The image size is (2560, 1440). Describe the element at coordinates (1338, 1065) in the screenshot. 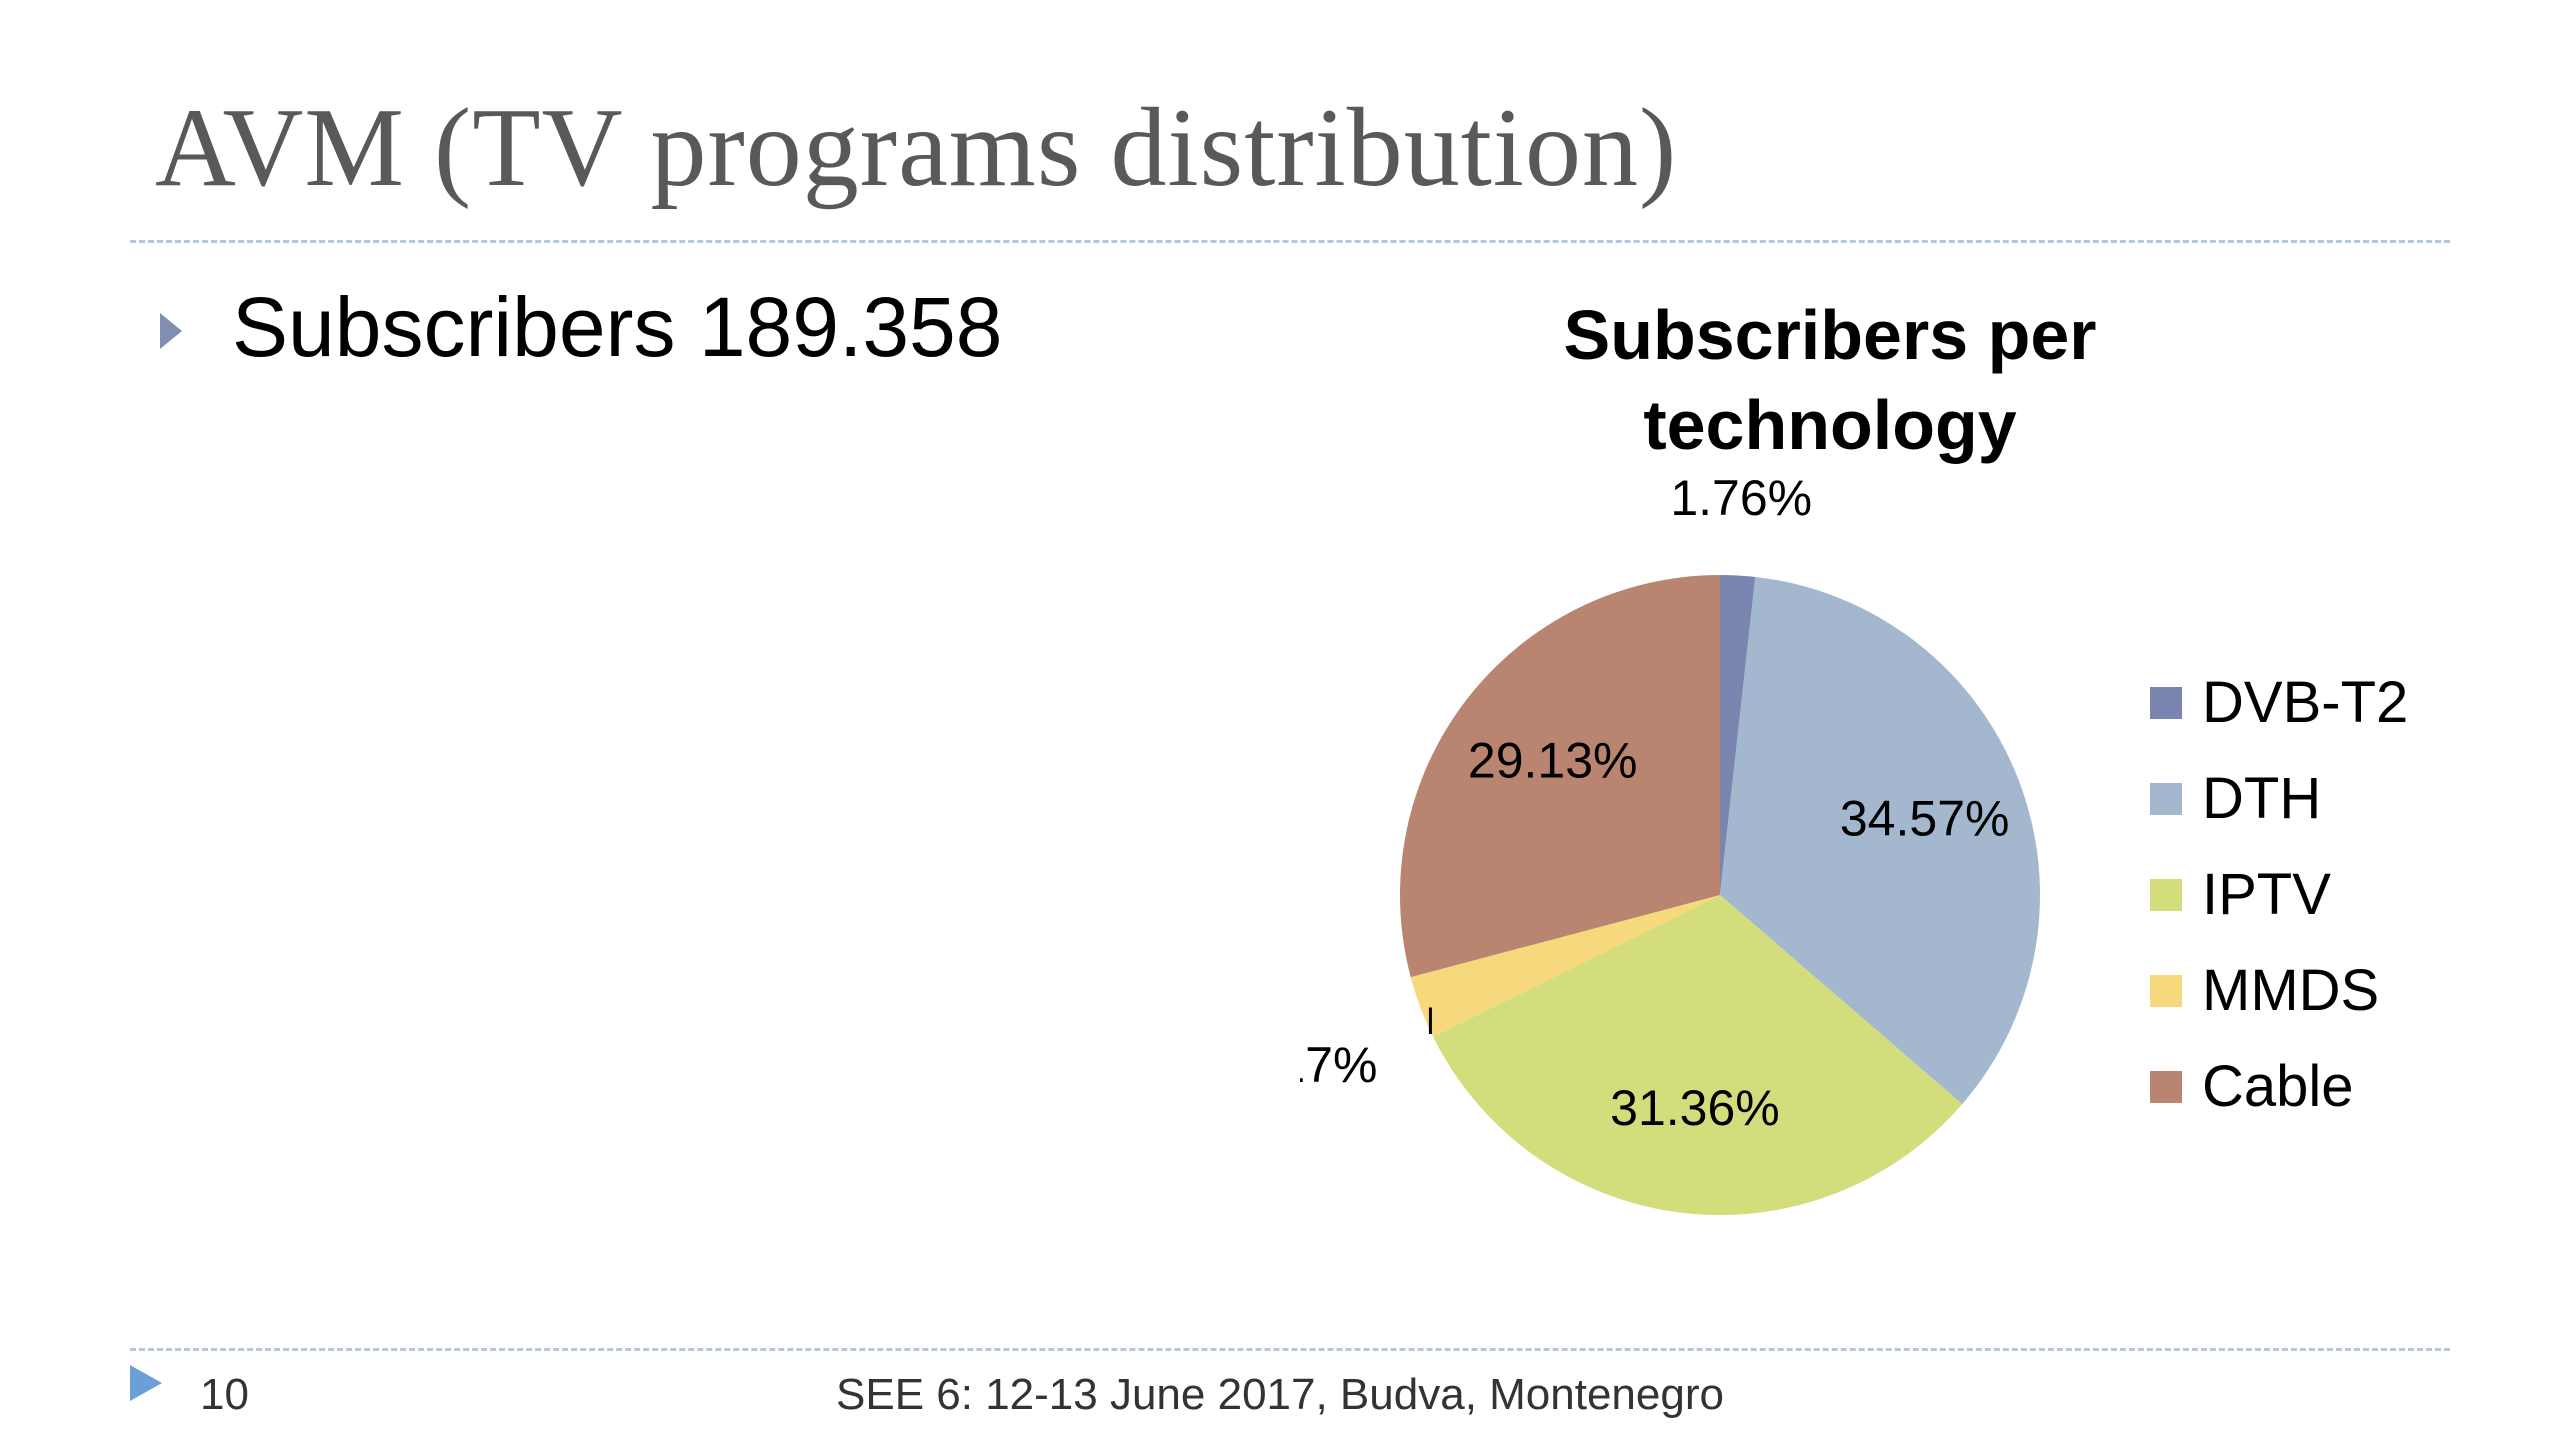

I see `pie-label-mmds: 3.17%` at that location.